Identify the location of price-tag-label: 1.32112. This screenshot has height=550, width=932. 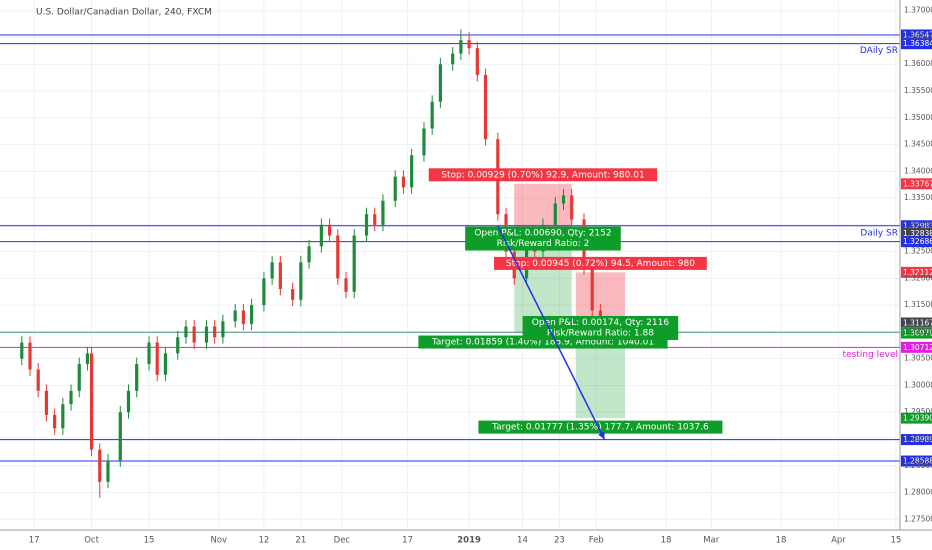
(917, 272).